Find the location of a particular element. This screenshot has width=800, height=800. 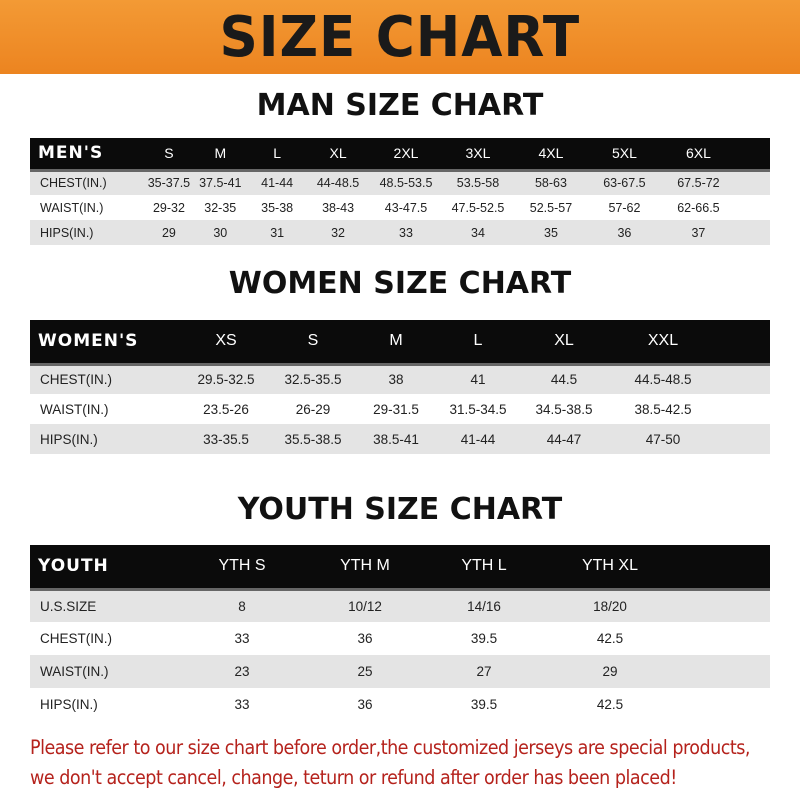

banner: SIZE CHART is located at coordinates (400, 37).